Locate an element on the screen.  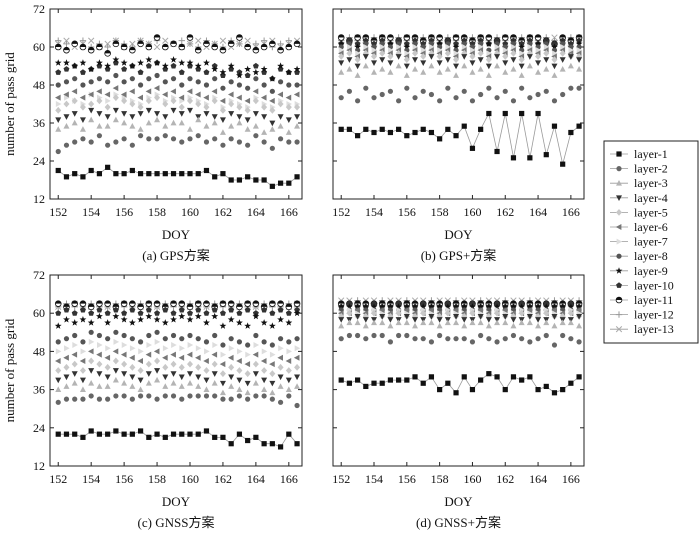
x-tick-label: 160 is located at coordinates (472, 479).